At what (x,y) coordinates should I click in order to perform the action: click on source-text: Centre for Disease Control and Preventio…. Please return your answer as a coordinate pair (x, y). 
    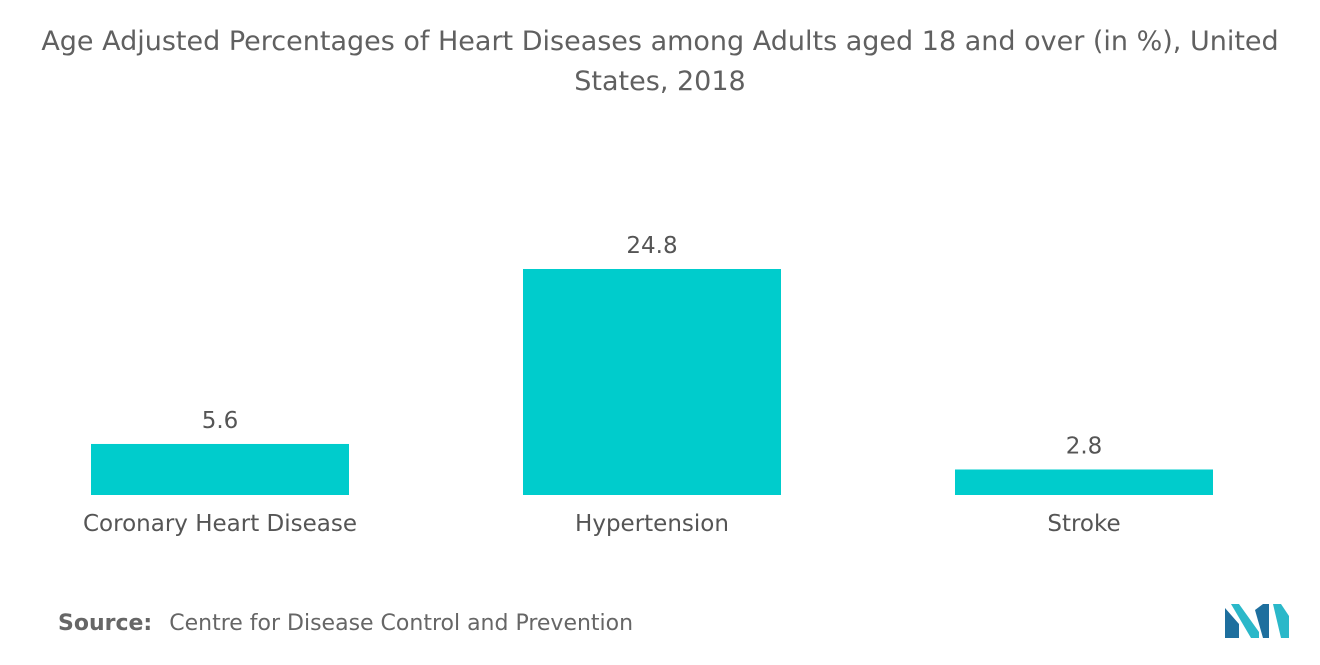
    Looking at the image, I should click on (401, 623).